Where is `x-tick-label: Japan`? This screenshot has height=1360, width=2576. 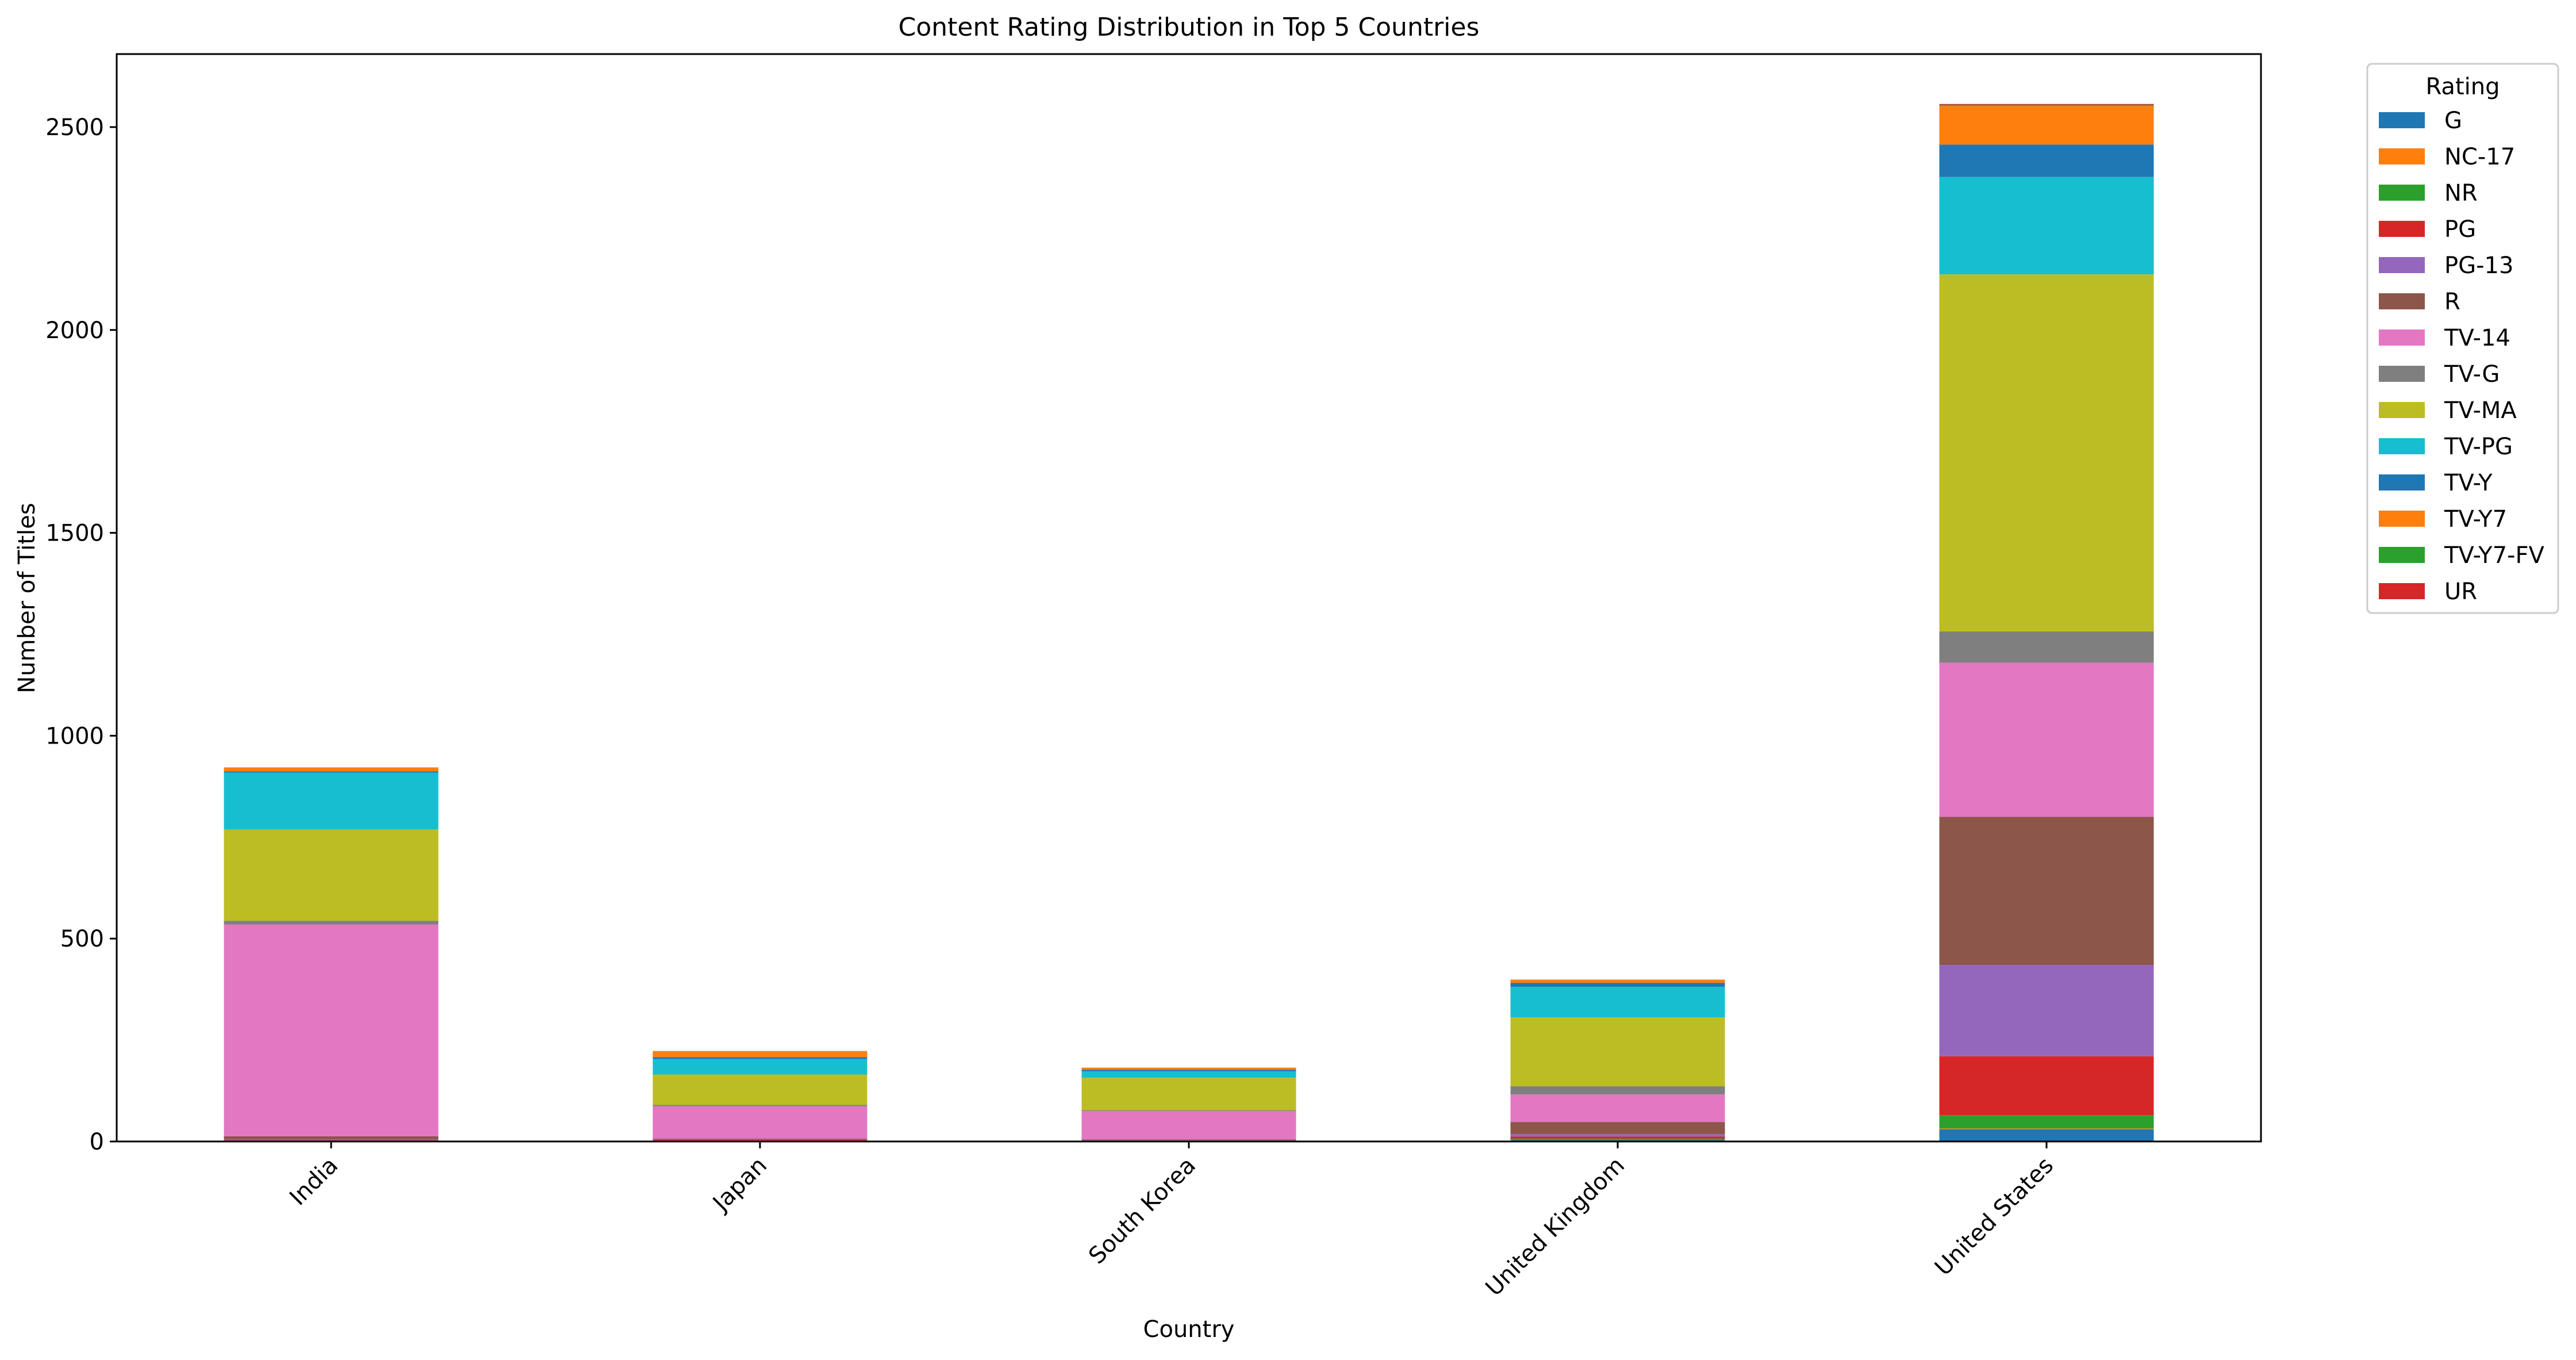 x-tick-label: Japan is located at coordinates (740, 1185).